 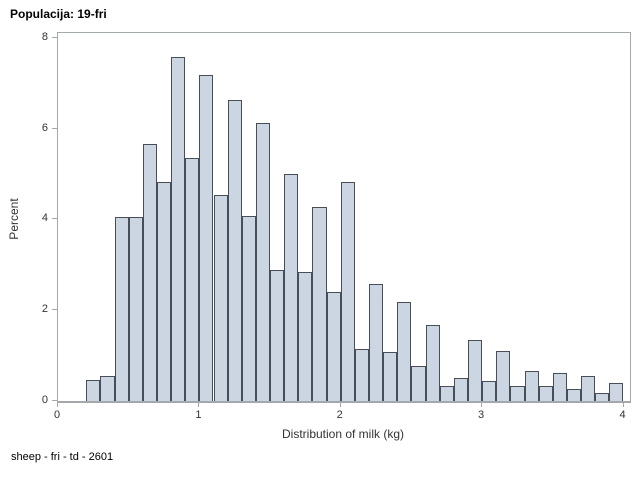 I want to click on x-tick-label: 1, so click(x=198, y=415).